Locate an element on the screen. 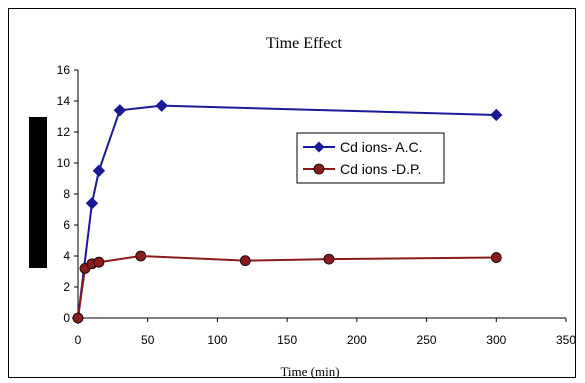  series-line is located at coordinates (287, 286).